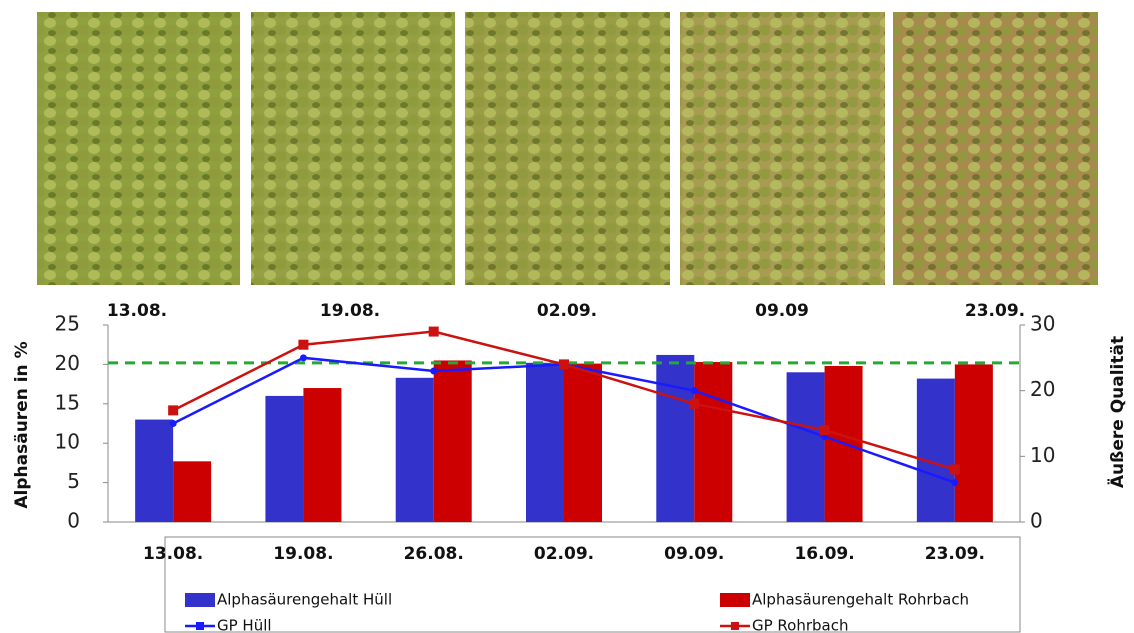 This screenshot has height=633, width=1134. I want to click on y-tick-label: 15, so click(67, 402).